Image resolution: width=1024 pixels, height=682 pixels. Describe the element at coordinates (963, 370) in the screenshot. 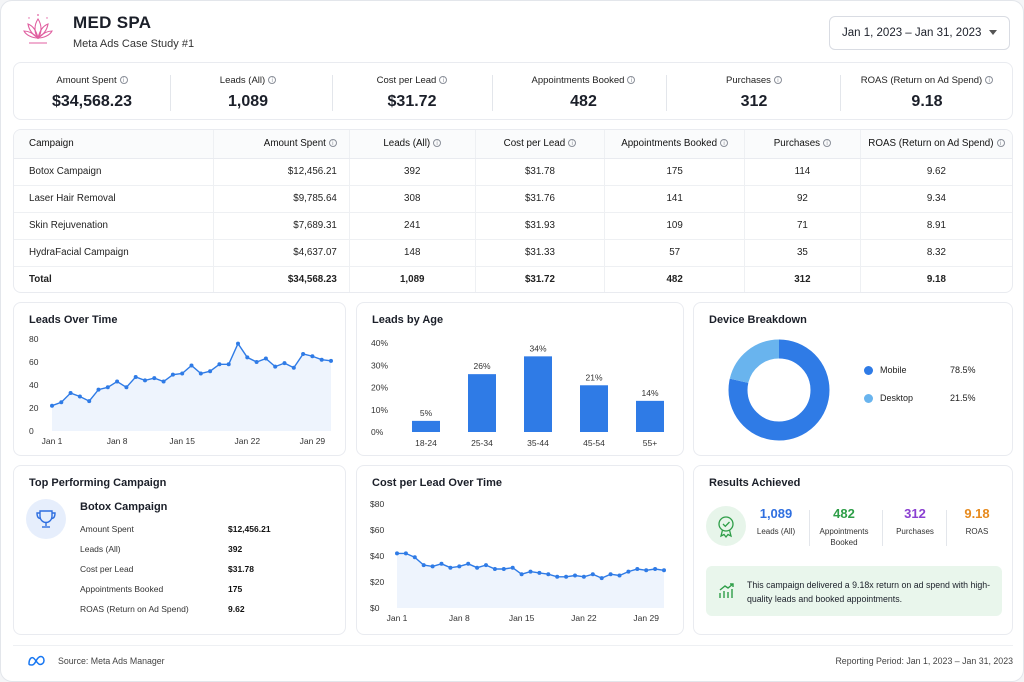

I see `legend-value: 78.5%` at that location.